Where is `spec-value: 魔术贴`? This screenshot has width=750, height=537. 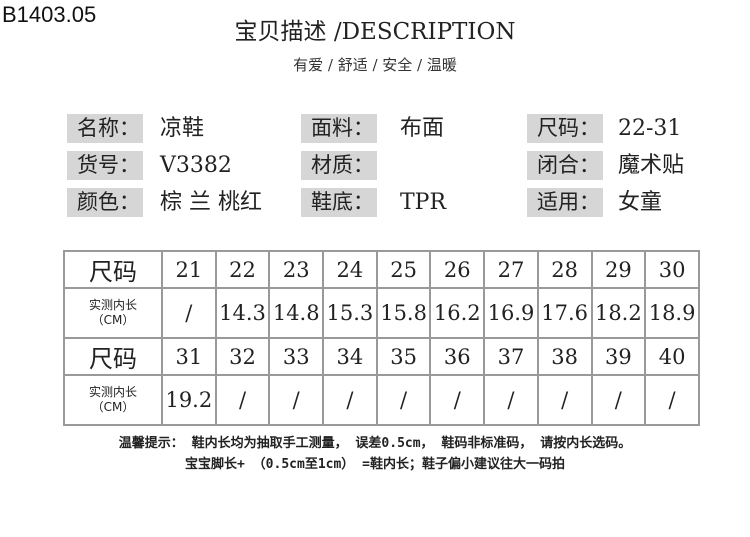 spec-value: 魔术贴 is located at coordinates (651, 165).